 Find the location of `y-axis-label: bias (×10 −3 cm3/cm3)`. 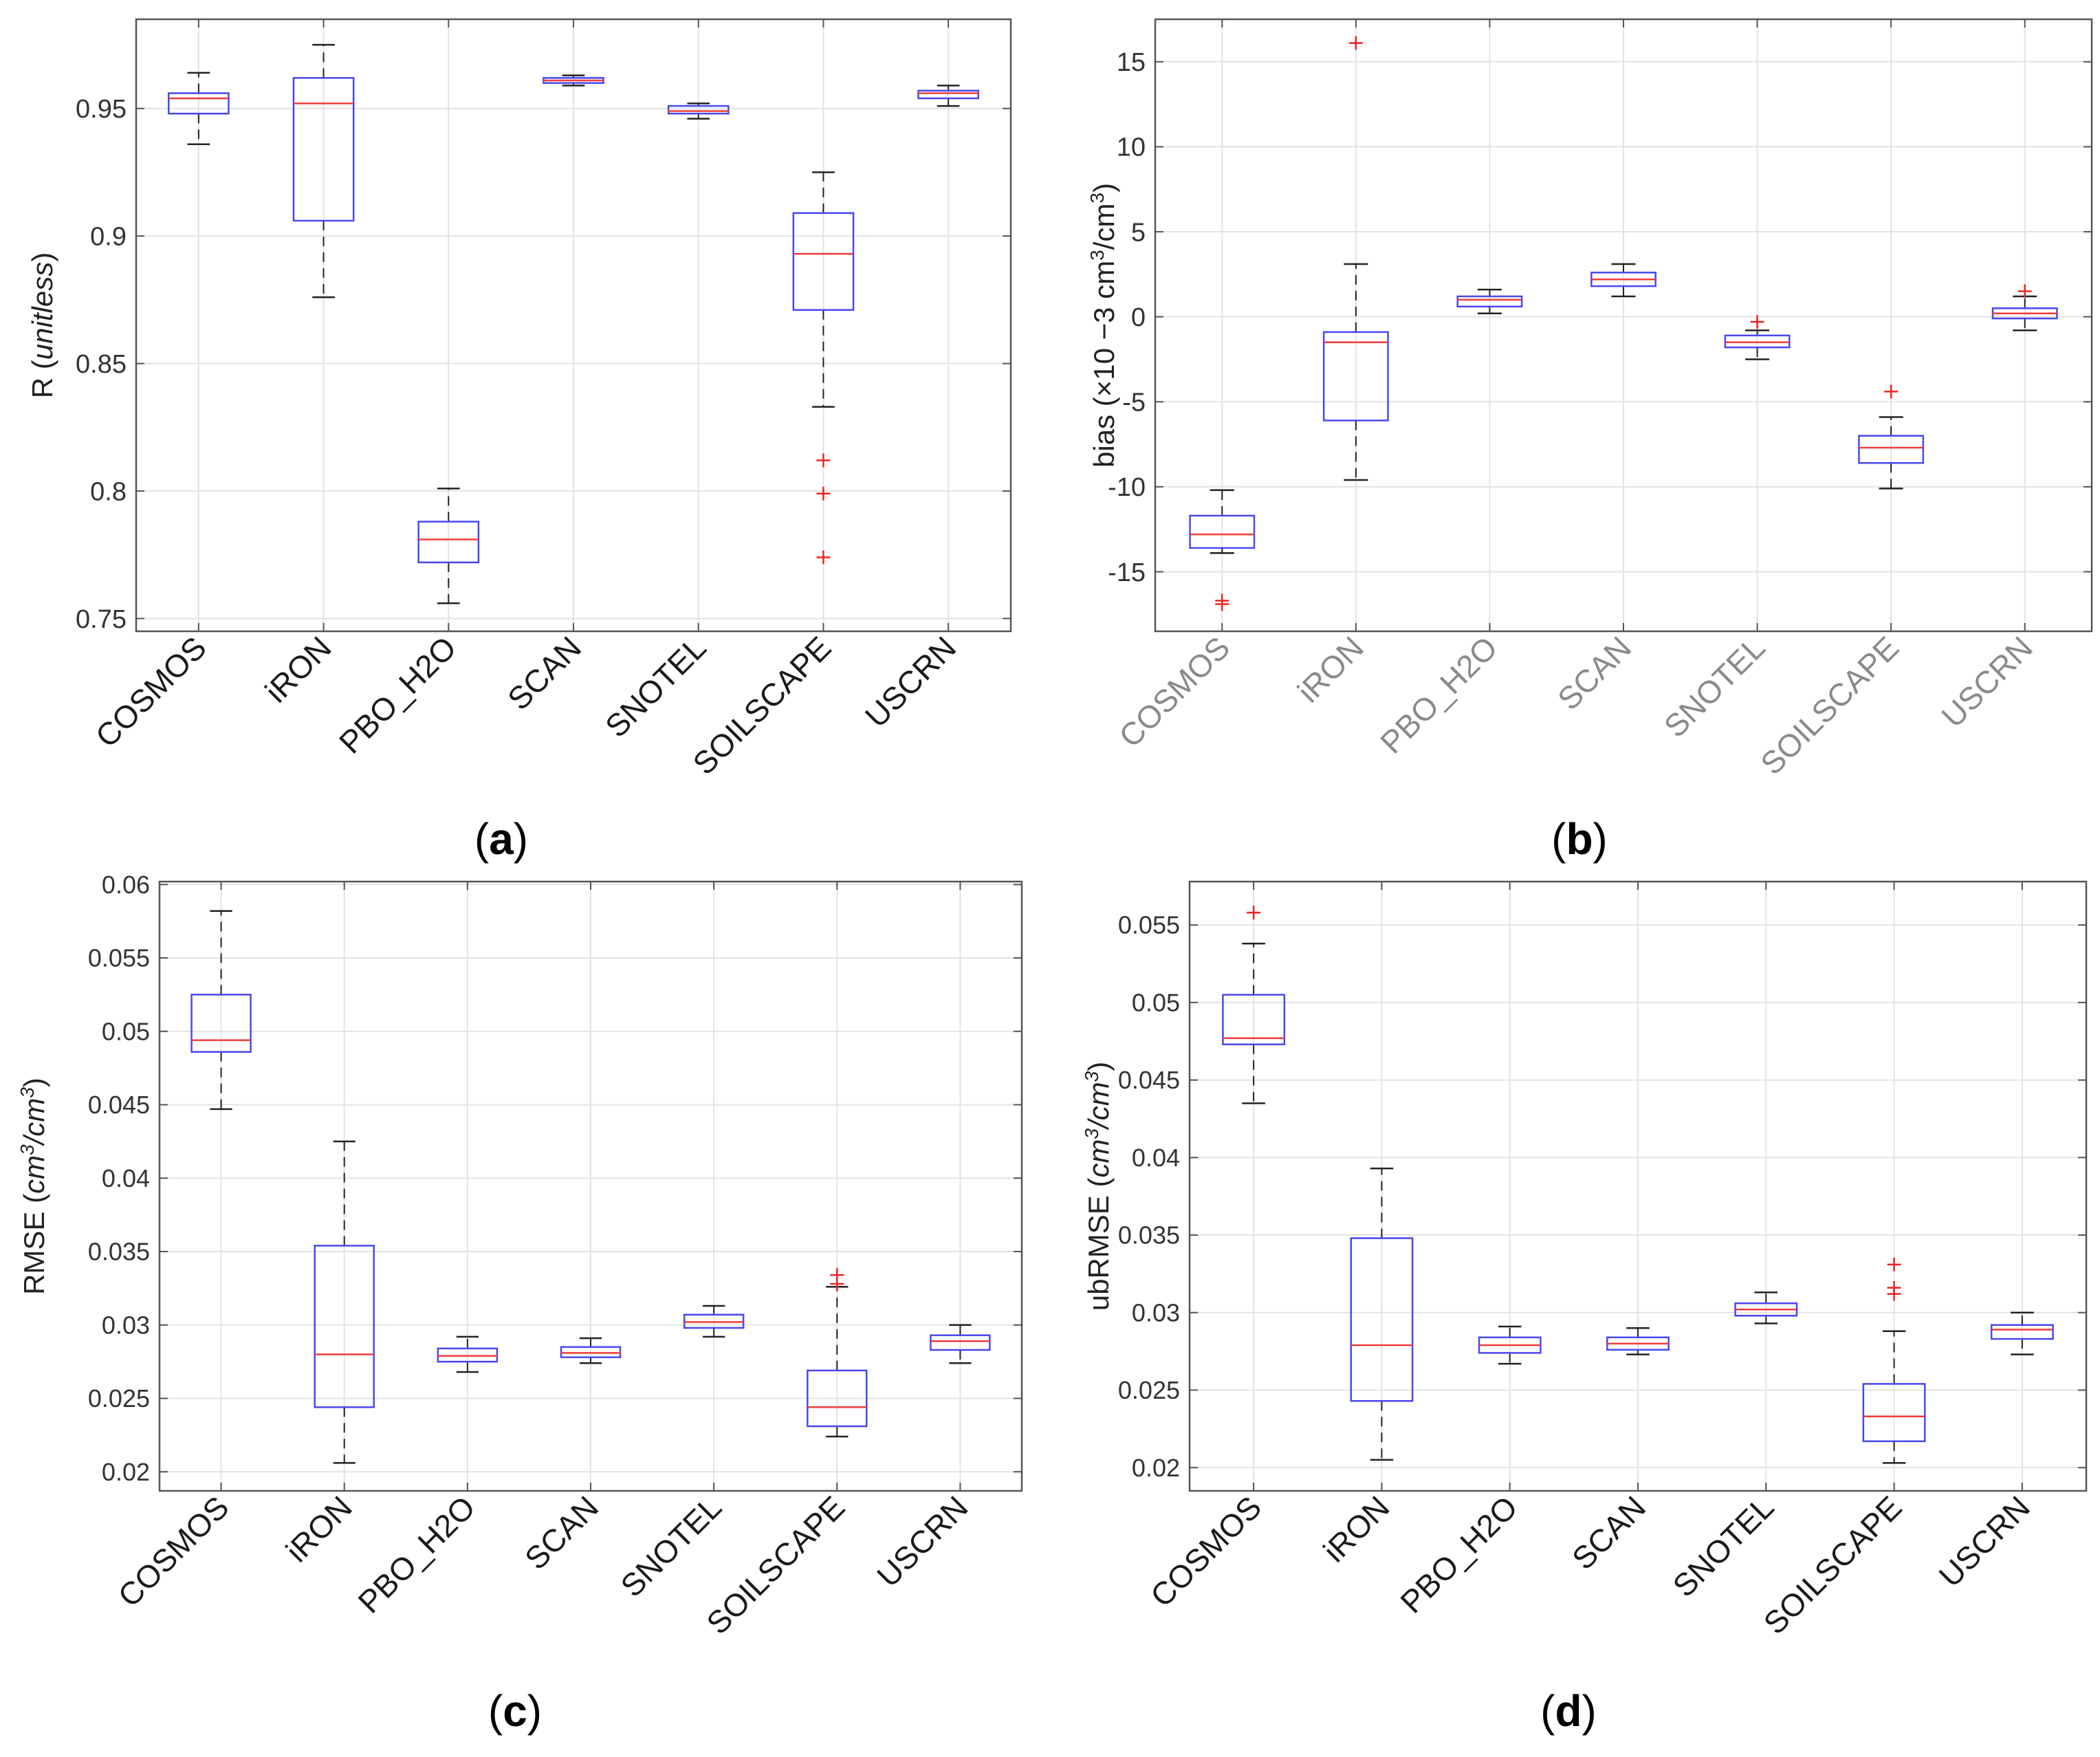

y-axis-label: bias (×10 −3 cm3/cm3) is located at coordinates (1103, 325).